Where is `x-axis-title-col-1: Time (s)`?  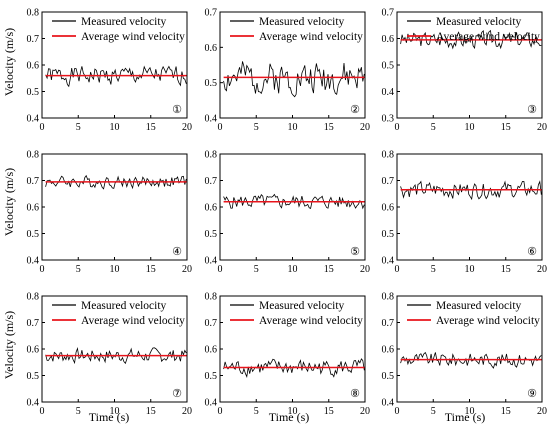
x-axis-title-col-1: Time (s) is located at coordinates (109, 417).